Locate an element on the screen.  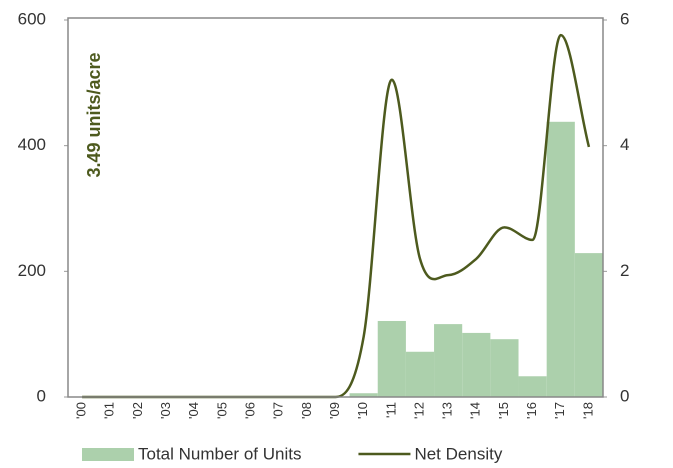
x-tick-label: '07 is located at coordinates (278, 410).